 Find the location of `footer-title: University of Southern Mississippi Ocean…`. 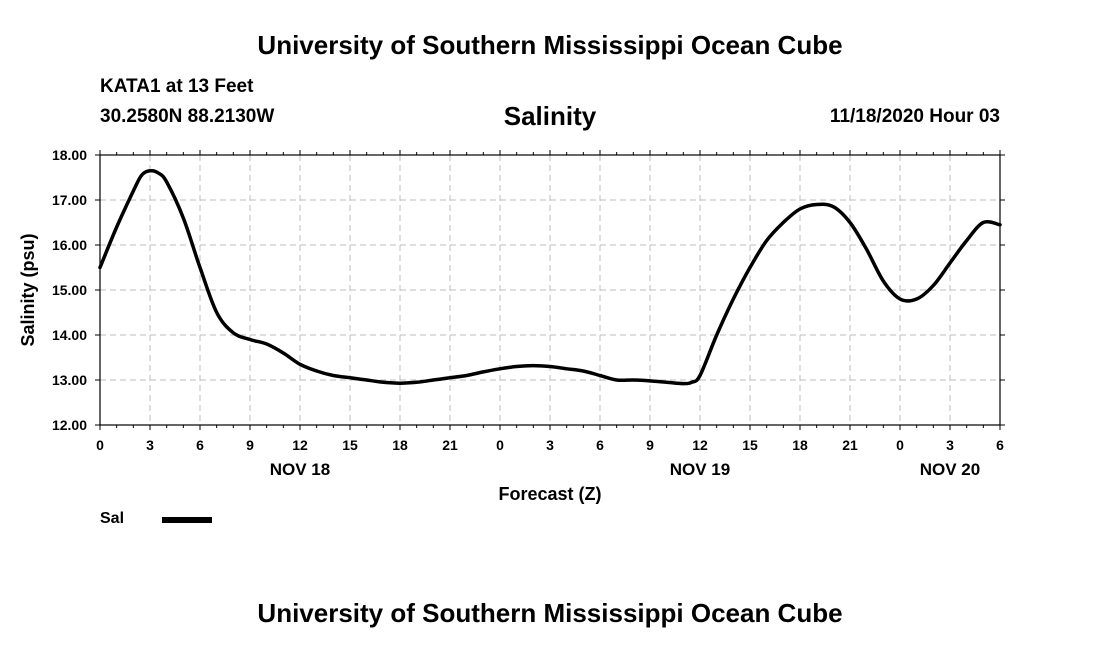

footer-title: University of Southern Mississippi Ocean… is located at coordinates (550, 613).